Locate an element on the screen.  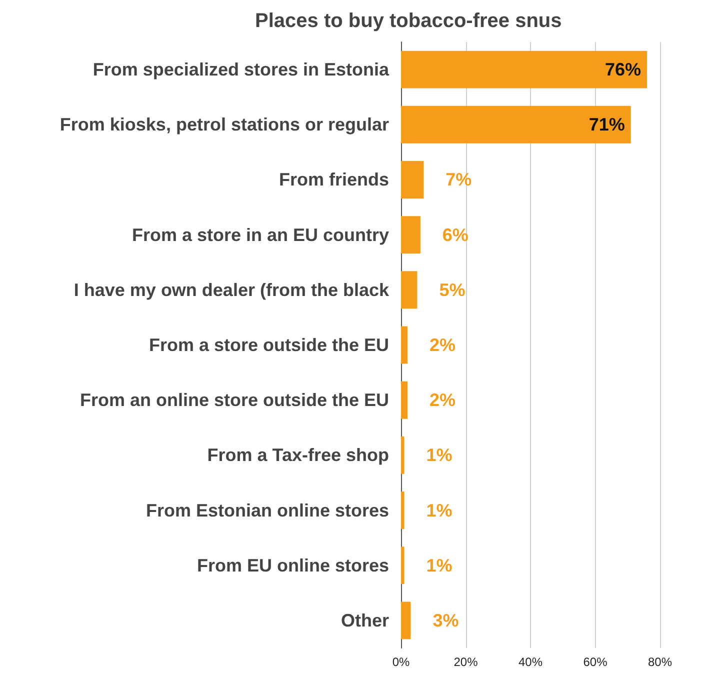
y-tick-label: I have my own dealer (from the black is located at coordinates (232, 290).